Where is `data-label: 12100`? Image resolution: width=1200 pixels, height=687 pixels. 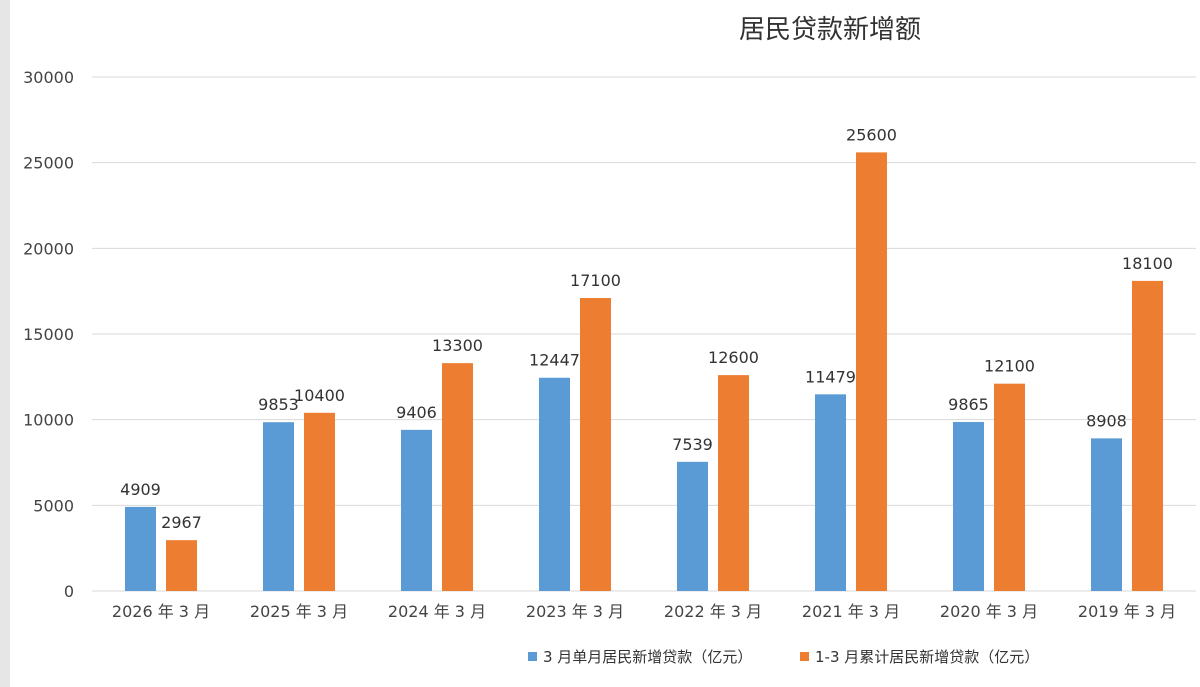
data-label: 12100 is located at coordinates (1009, 366).